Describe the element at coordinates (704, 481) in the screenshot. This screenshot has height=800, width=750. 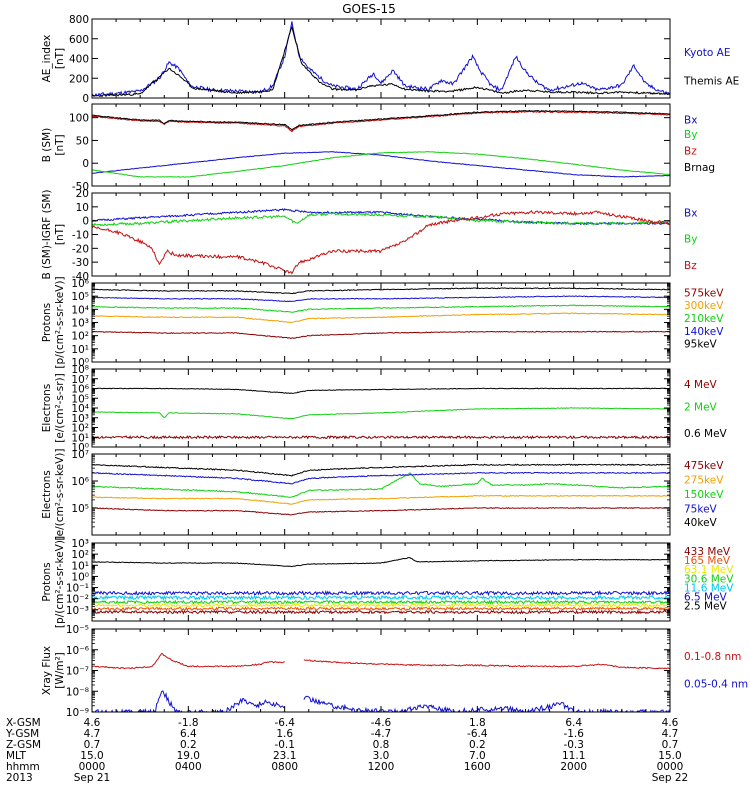
I see `series-label: 275keV` at that location.